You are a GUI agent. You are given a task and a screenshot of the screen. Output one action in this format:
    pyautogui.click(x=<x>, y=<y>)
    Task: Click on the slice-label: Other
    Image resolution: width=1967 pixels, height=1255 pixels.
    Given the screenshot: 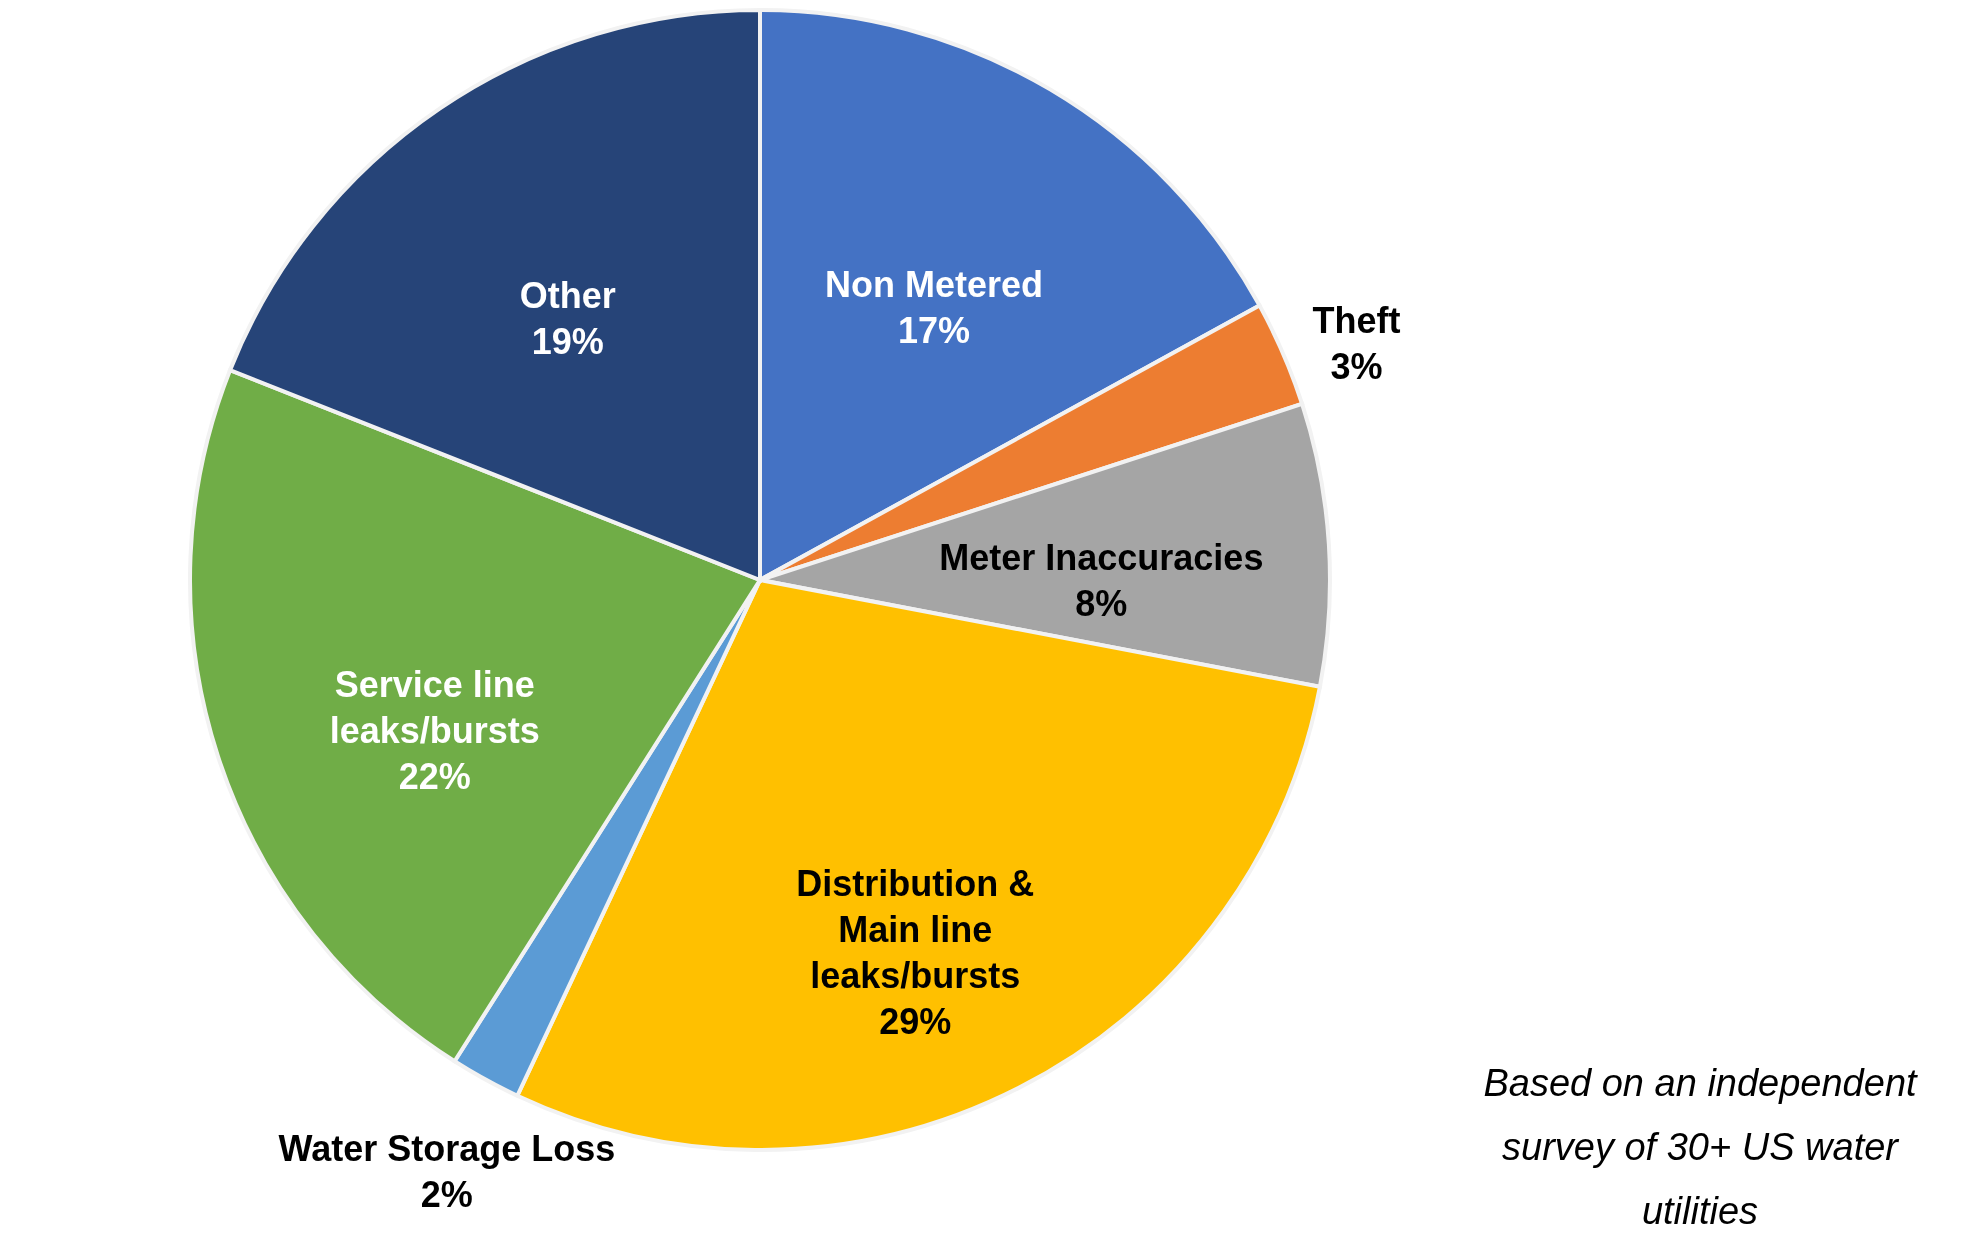 What is the action you would take?
    pyautogui.click(x=567, y=296)
    